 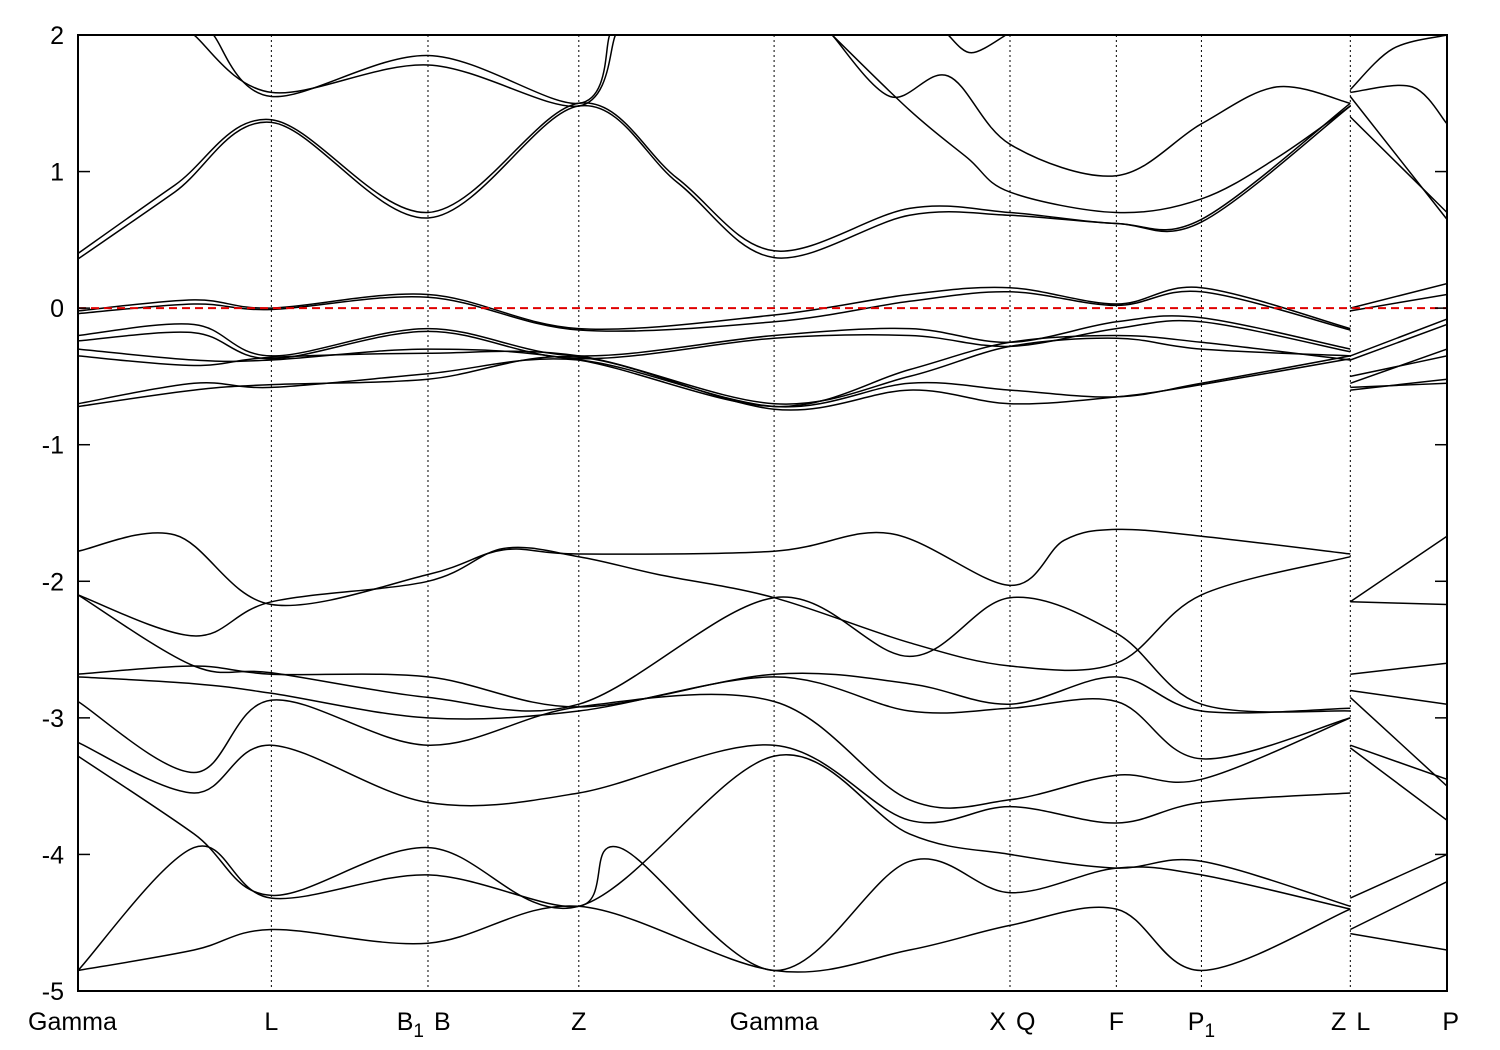 I want to click on ytick-label: -1, so click(x=53, y=446).